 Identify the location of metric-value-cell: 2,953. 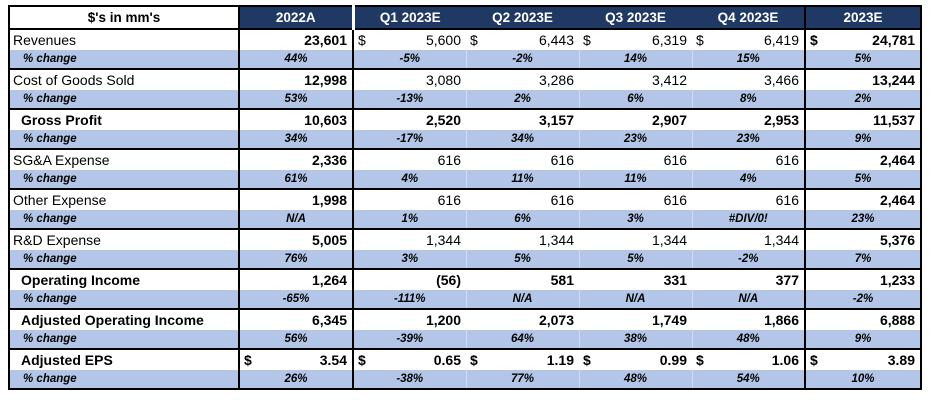
(748, 119).